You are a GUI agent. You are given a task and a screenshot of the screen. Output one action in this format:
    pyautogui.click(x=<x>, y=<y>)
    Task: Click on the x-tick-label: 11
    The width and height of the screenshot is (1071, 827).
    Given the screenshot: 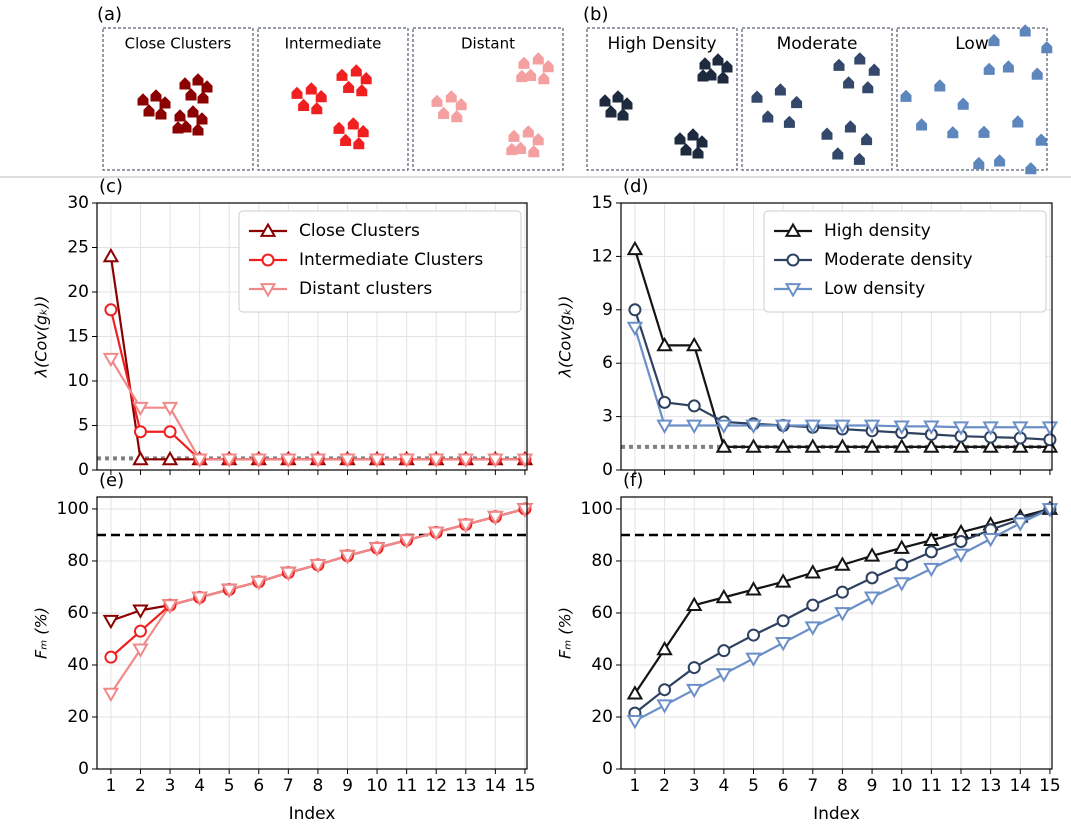 What is the action you would take?
    pyautogui.click(x=407, y=786)
    